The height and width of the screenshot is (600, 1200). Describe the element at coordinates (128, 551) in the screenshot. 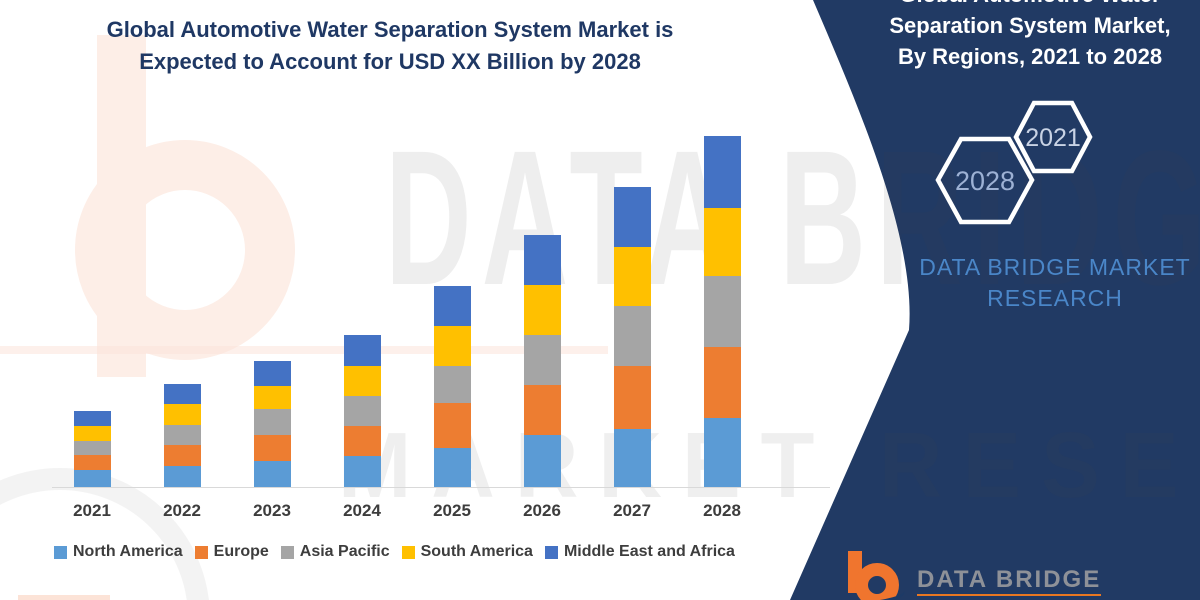

I see `legend-label: North America` at that location.